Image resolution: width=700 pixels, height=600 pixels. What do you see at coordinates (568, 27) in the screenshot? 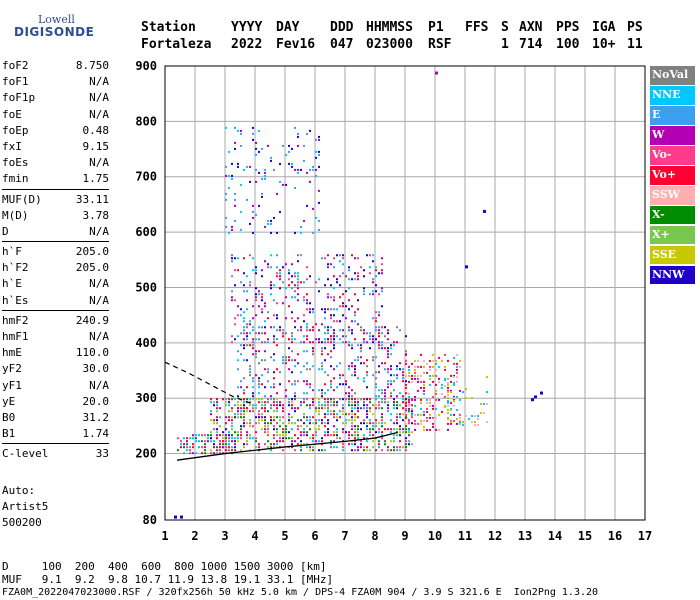
I see `header-label-pps: PPS` at bounding box center [568, 27].